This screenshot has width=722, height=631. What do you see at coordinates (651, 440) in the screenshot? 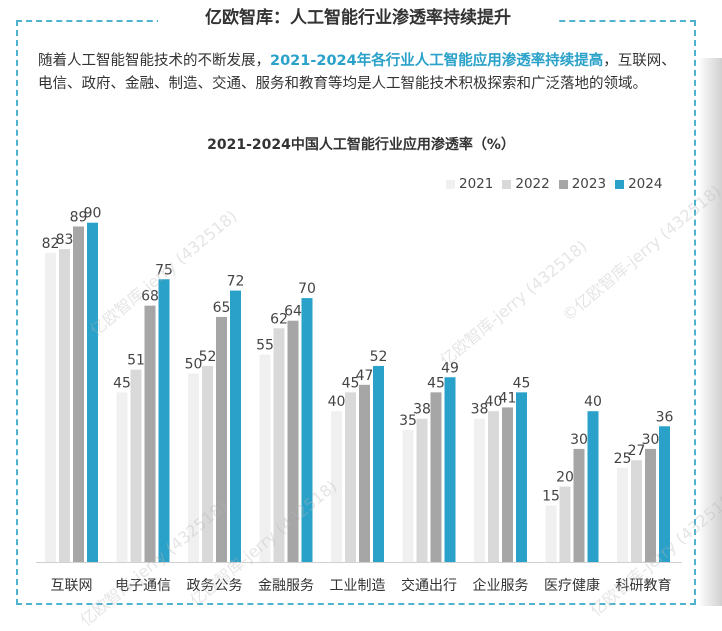
I see `data-label-2023-8: 30` at bounding box center [651, 440].